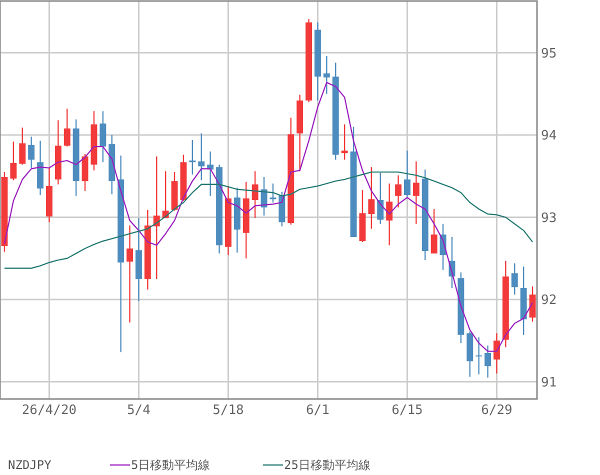  Describe the element at coordinates (496, 410) in the screenshot. I see `x-tick-label: 6/29` at that location.